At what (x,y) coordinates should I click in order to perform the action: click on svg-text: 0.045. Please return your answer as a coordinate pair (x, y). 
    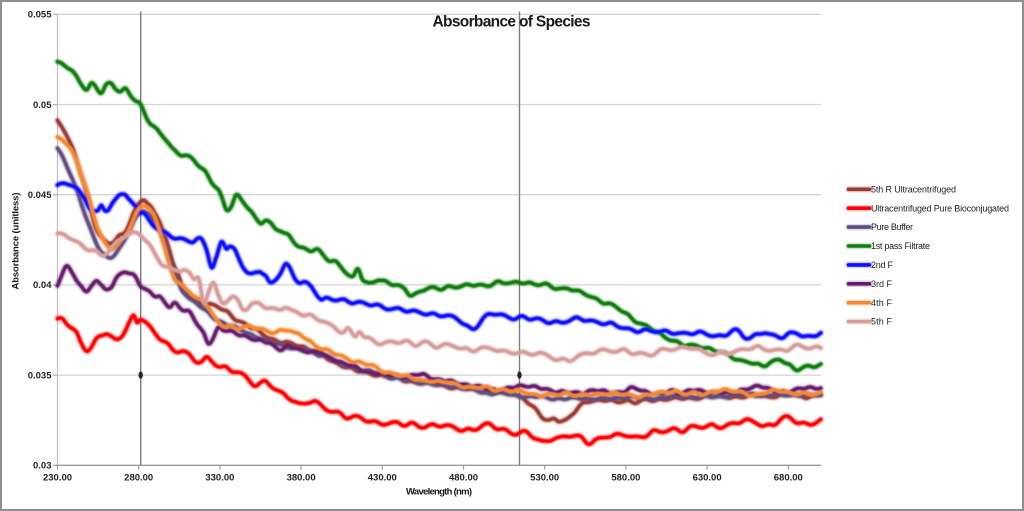
    Looking at the image, I should click on (40, 195).